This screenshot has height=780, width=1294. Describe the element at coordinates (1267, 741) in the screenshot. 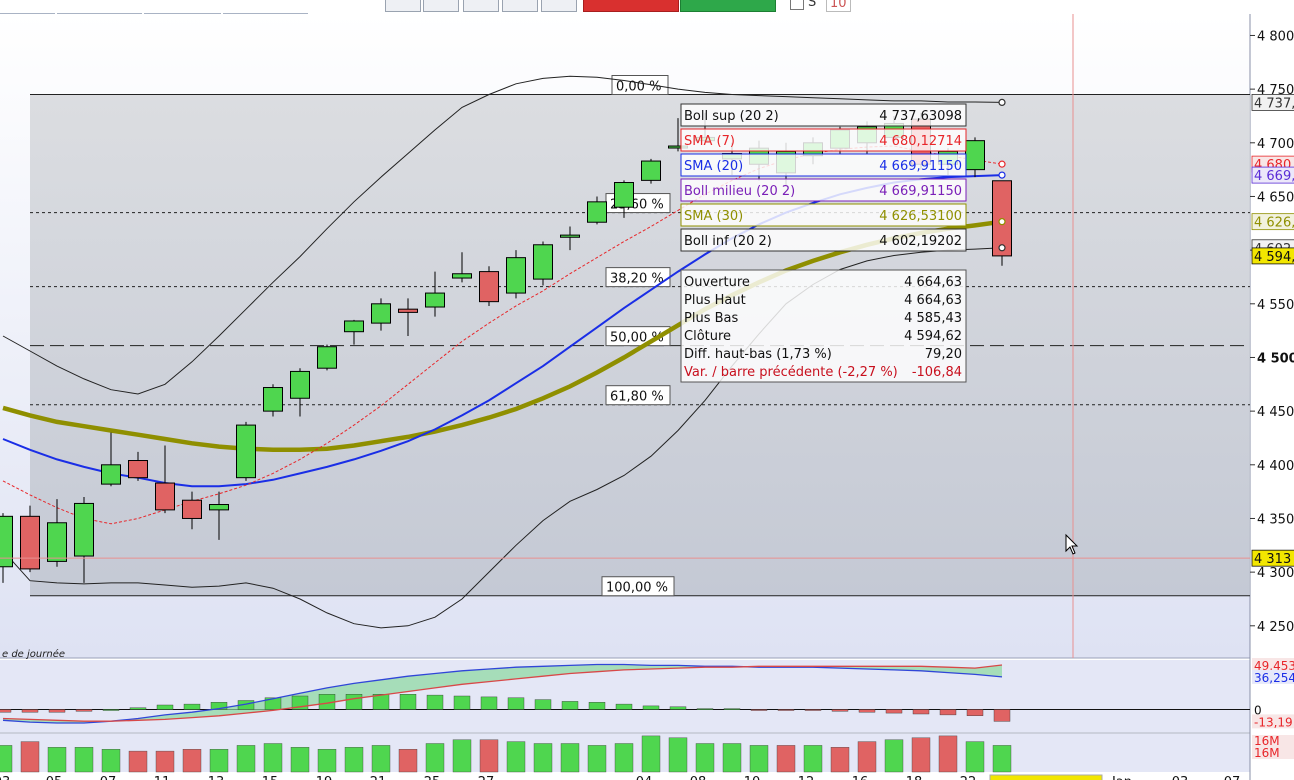

I see `volume-badge-label: 16M` at that location.